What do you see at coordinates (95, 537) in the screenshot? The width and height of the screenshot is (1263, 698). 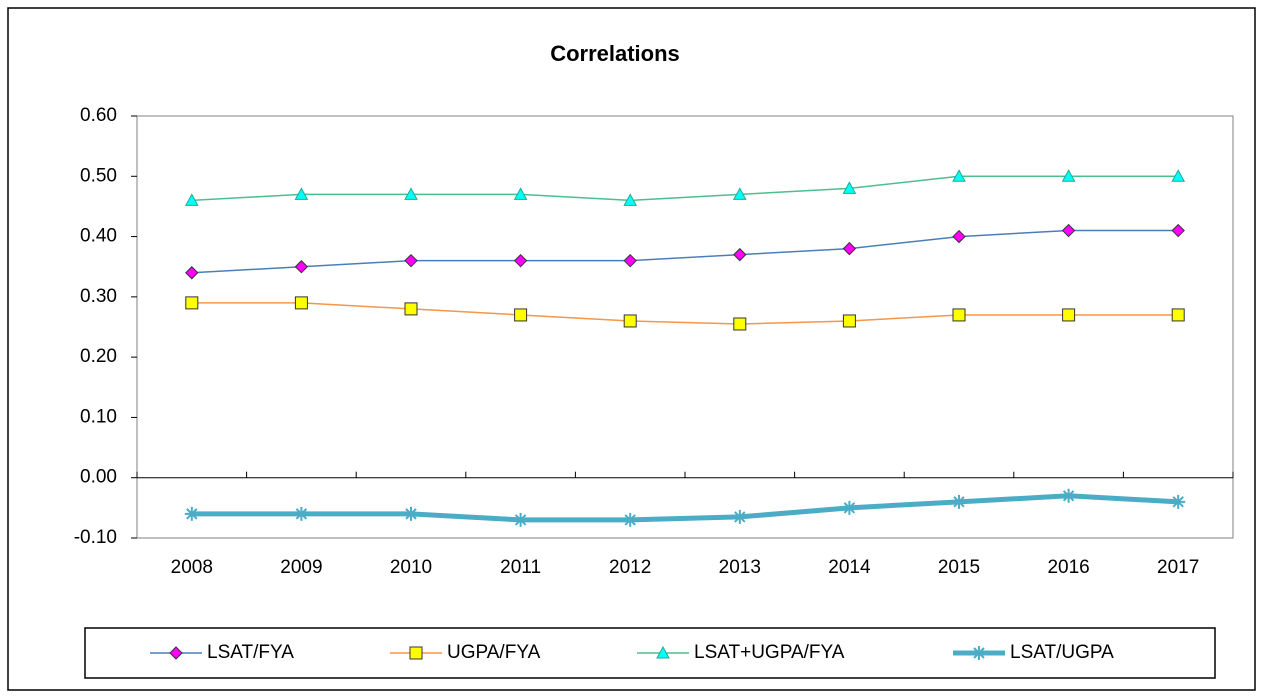 I see `y-tick-label: -0.10` at bounding box center [95, 537].